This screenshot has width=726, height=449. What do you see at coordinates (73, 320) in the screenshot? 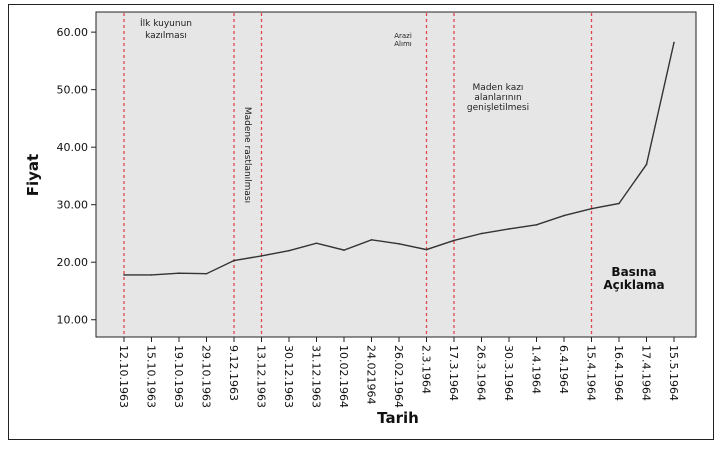
I see `y-tick-label: 10.00` at bounding box center [73, 320].